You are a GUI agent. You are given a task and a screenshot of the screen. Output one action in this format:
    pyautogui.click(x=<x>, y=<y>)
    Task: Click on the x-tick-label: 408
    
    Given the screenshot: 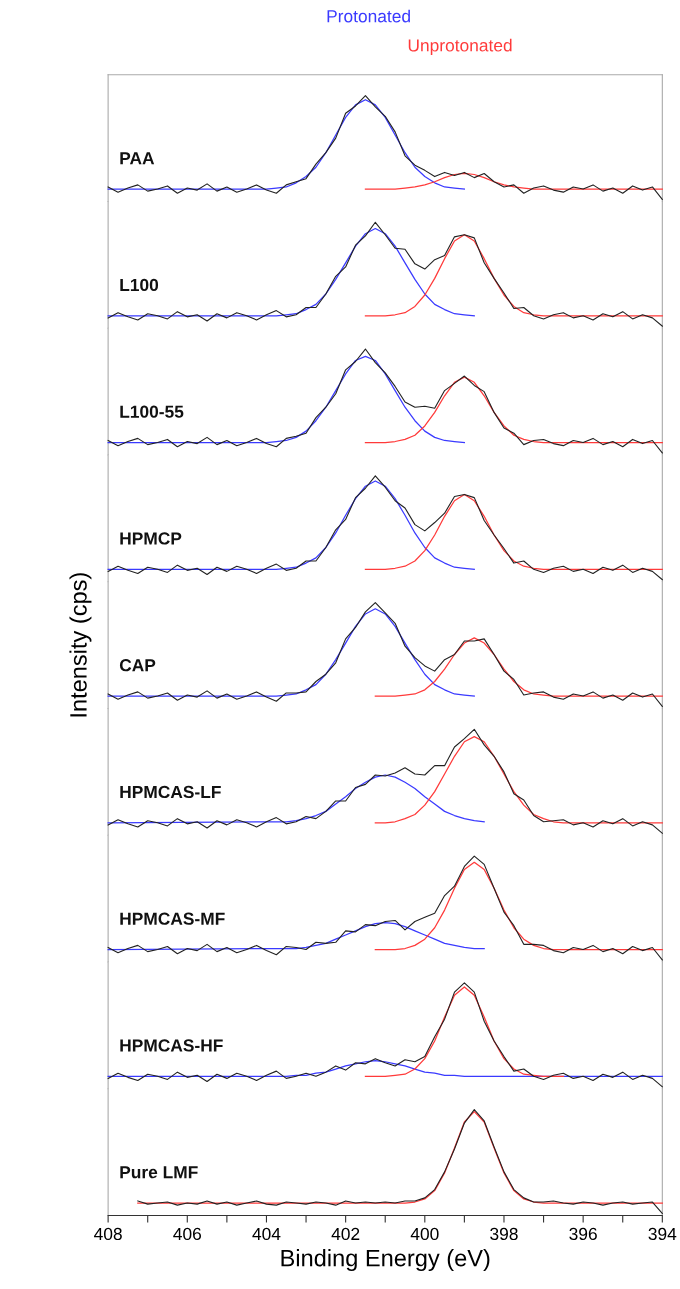 What is the action you would take?
    pyautogui.click(x=108, y=1234)
    